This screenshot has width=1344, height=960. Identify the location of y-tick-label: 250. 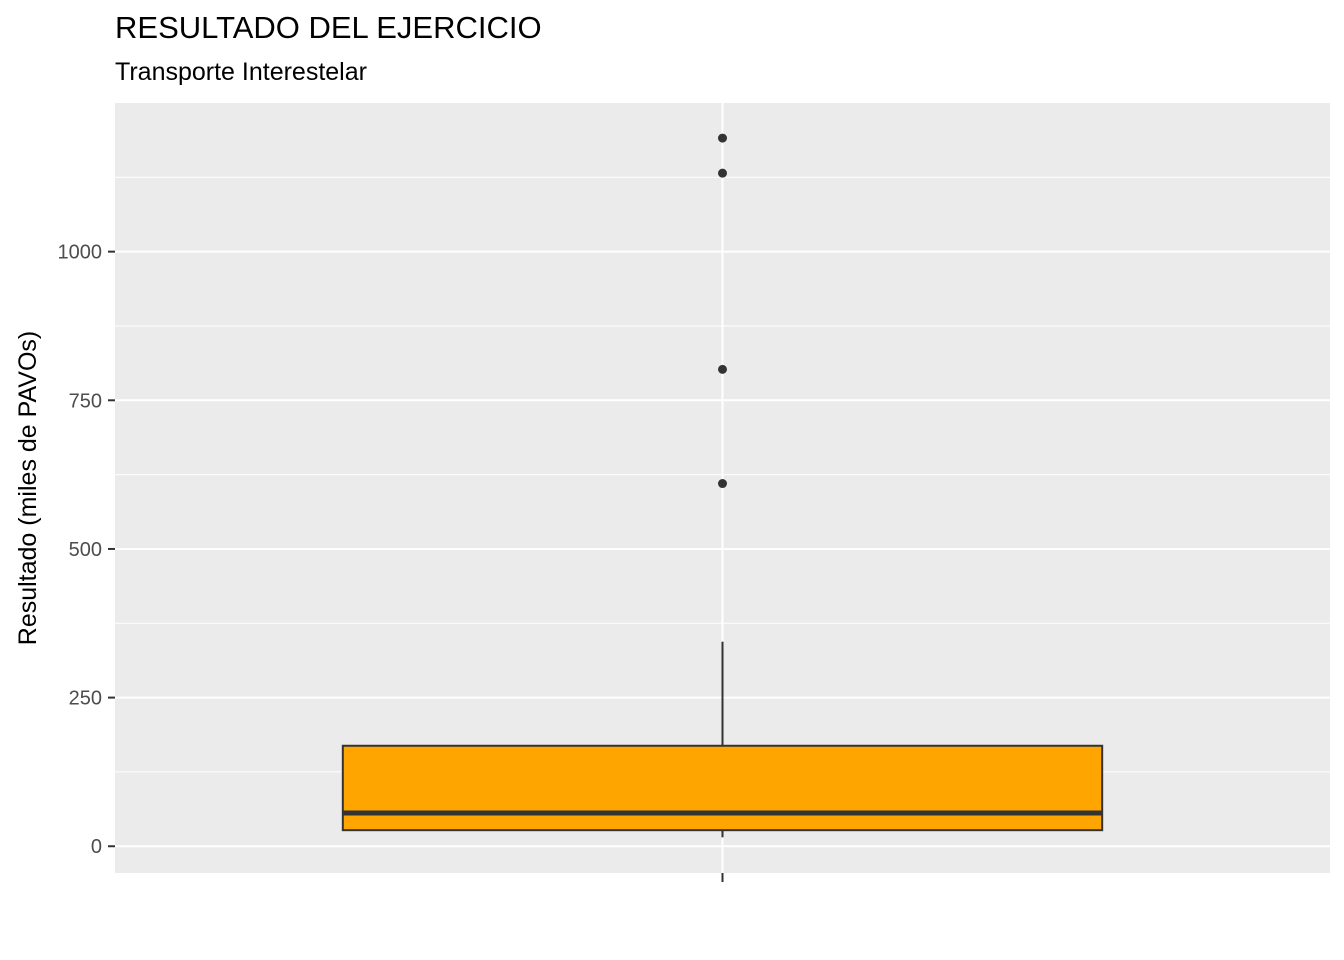
(85, 699).